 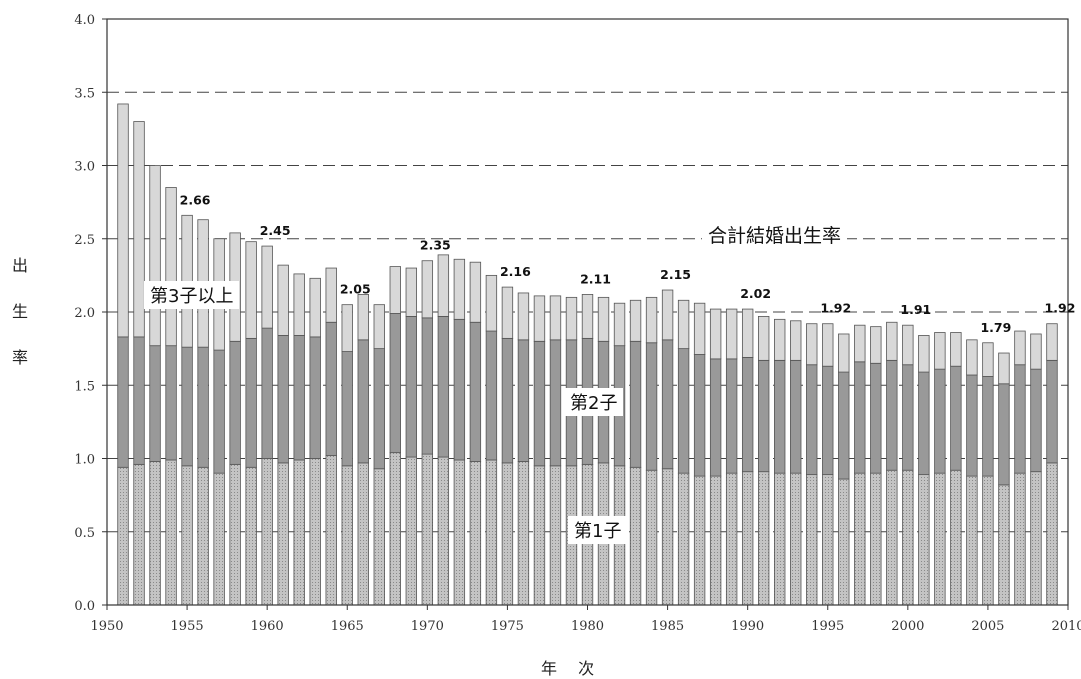 What do you see at coordinates (84, 460) in the screenshot?
I see `y-tick-label: 1.0` at bounding box center [84, 460].